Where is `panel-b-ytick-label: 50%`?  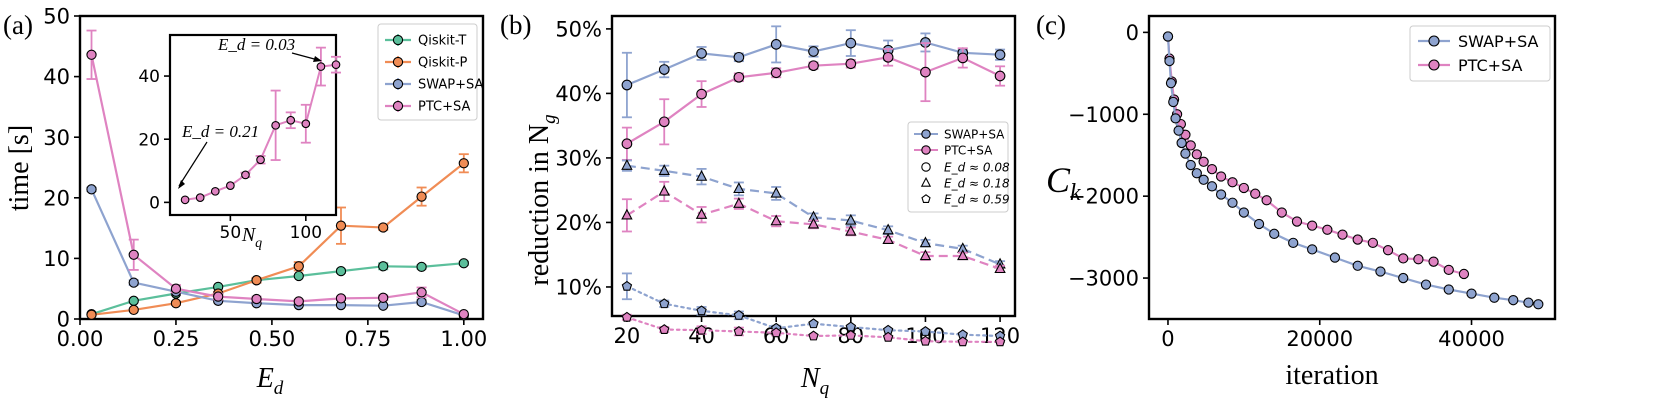
panel-b-ytick-label: 50% is located at coordinates (578, 29).